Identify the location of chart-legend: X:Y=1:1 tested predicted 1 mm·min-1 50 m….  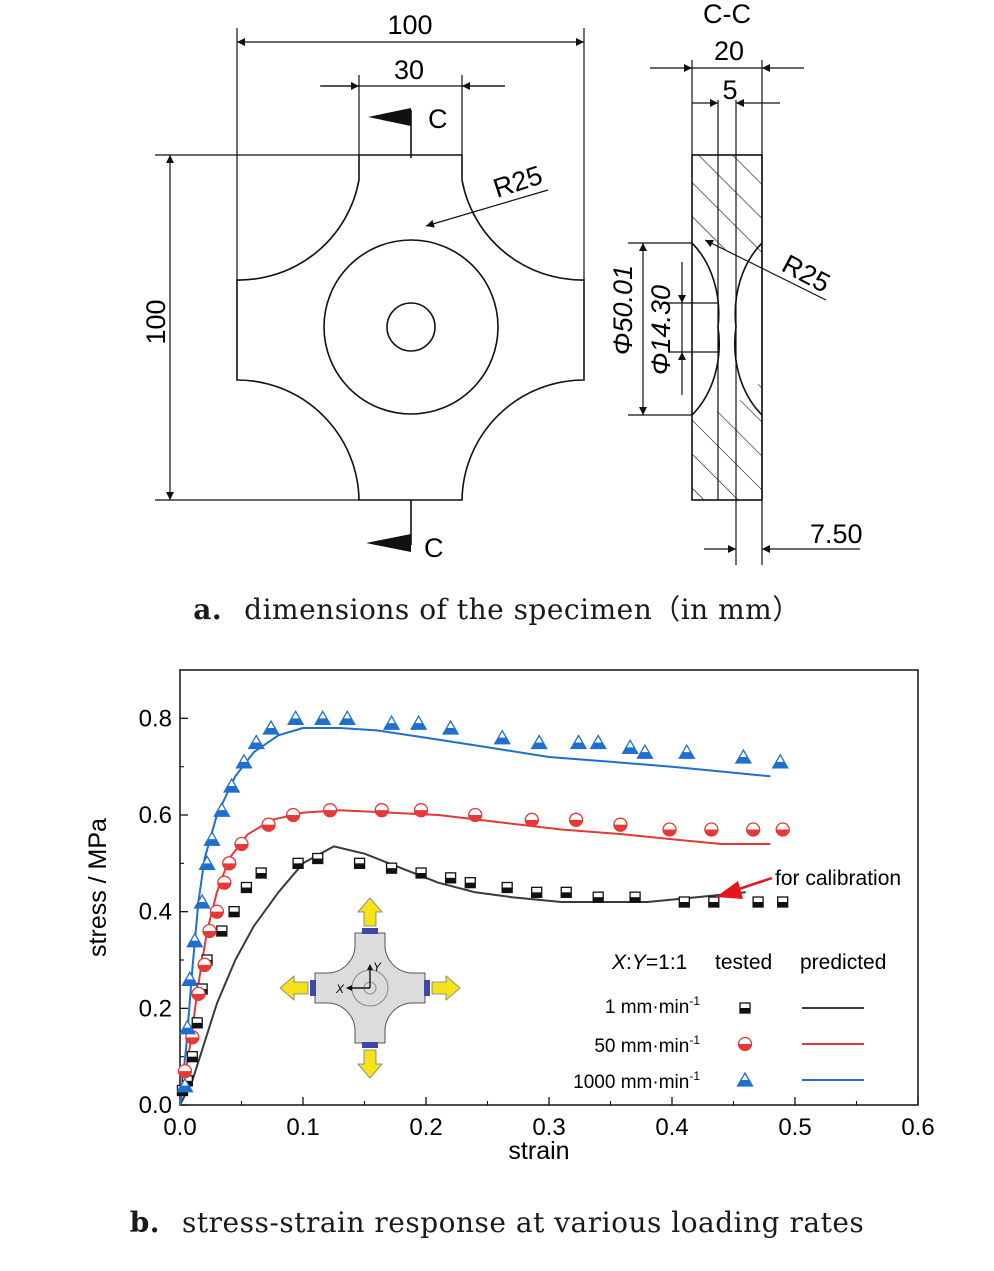
(729, 1022).